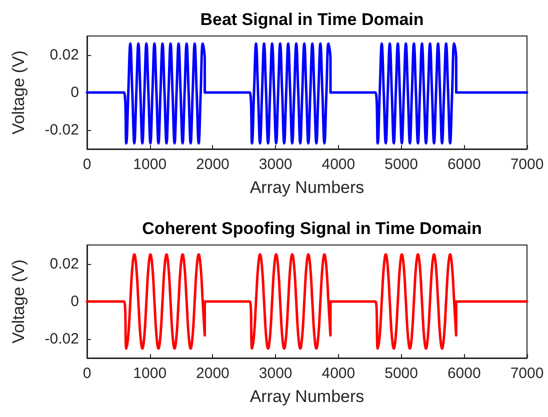 Image resolution: width=548 pixels, height=417 pixels. Describe the element at coordinates (312, 228) in the screenshot. I see `chart-title: Coherent Spoofing Signal in Time Domain` at that location.